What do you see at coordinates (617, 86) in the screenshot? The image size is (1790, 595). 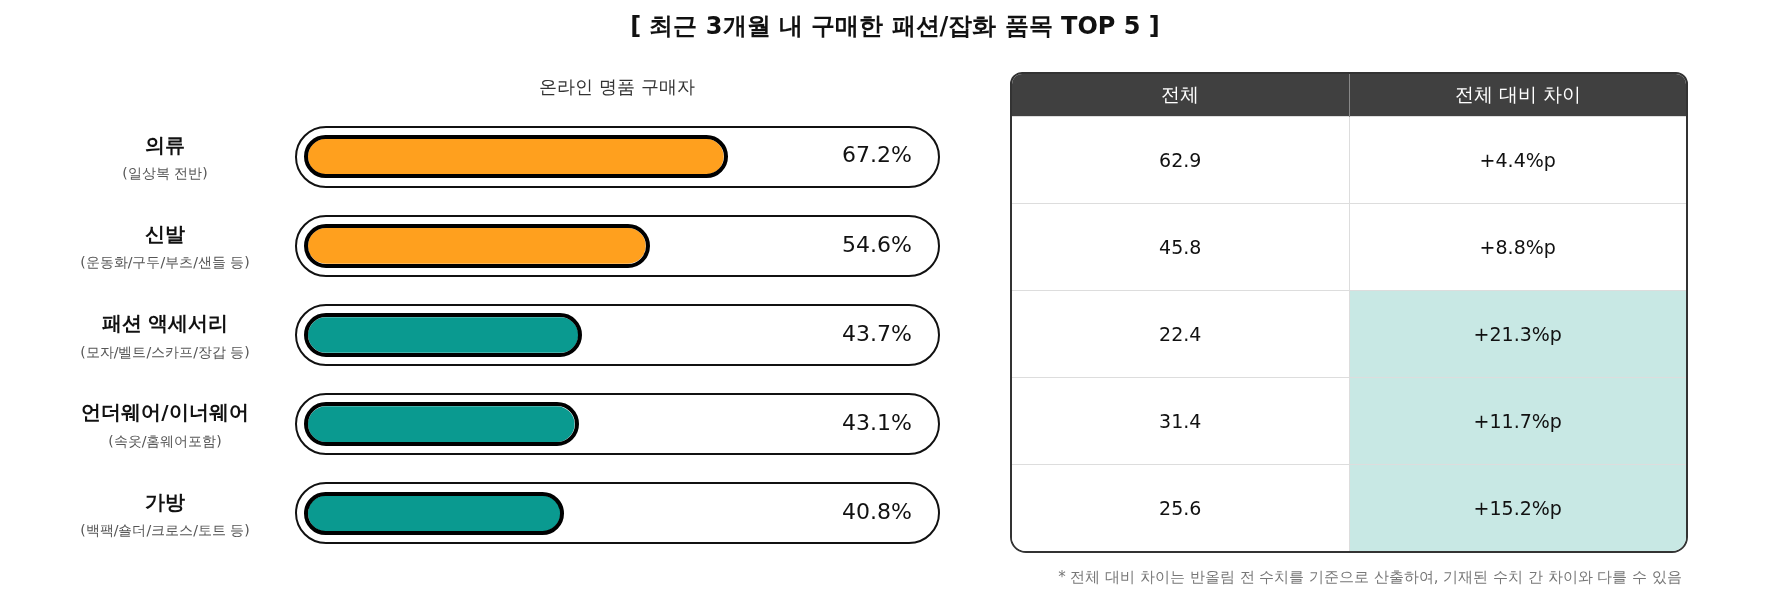 I see `chart-subtitle: 온라인 명품 구매자` at bounding box center [617, 86].